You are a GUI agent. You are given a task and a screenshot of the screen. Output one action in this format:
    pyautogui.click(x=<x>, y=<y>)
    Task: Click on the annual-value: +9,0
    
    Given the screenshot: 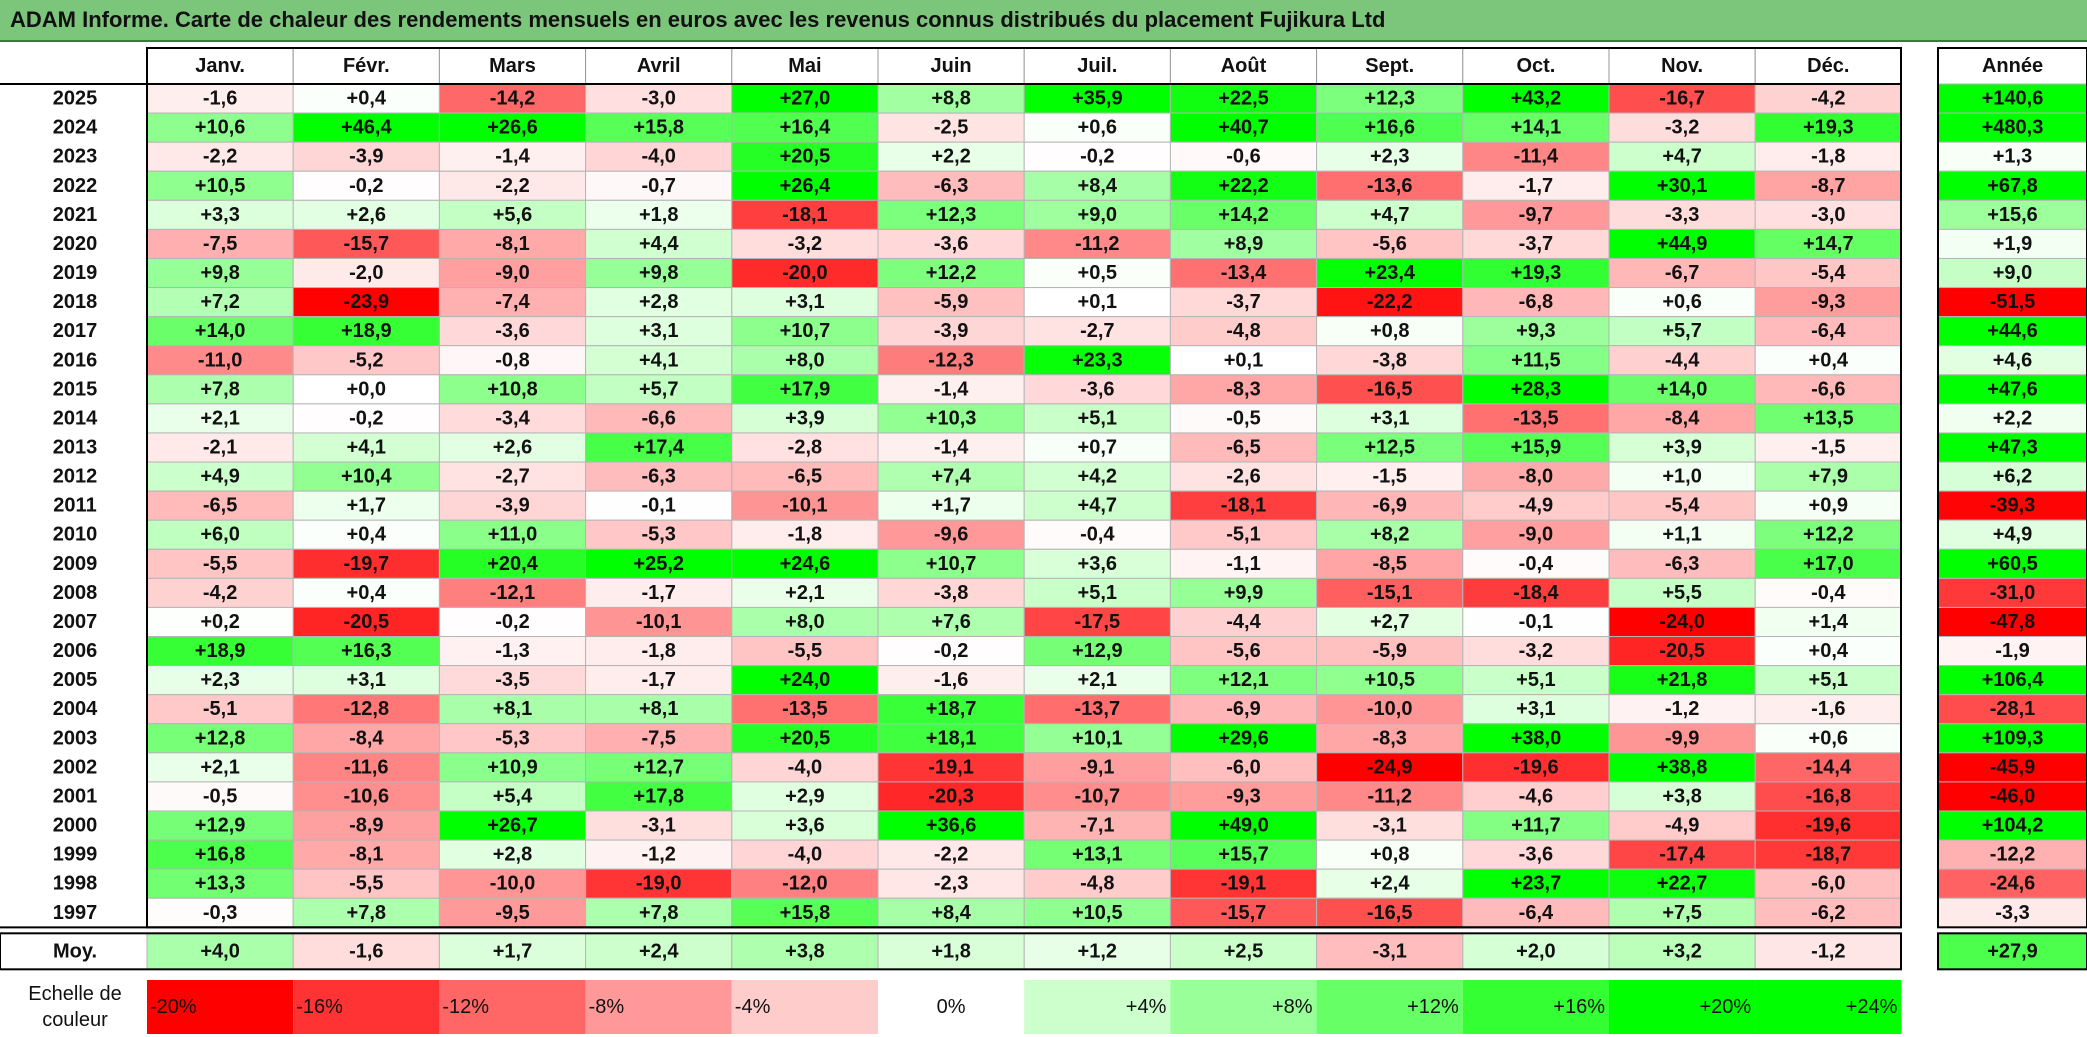 What is the action you would take?
    pyautogui.click(x=2012, y=273)
    